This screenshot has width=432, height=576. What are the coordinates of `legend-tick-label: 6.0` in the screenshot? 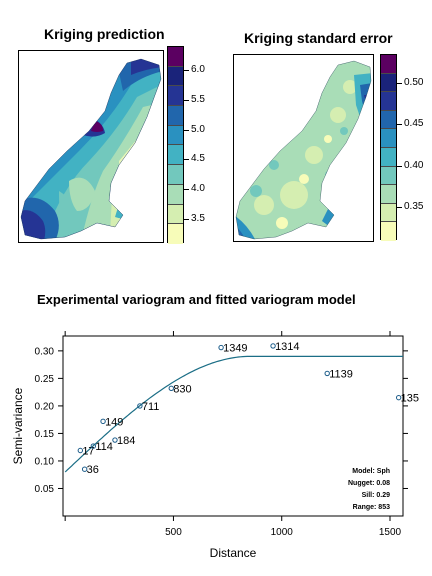 It's located at (198, 69).